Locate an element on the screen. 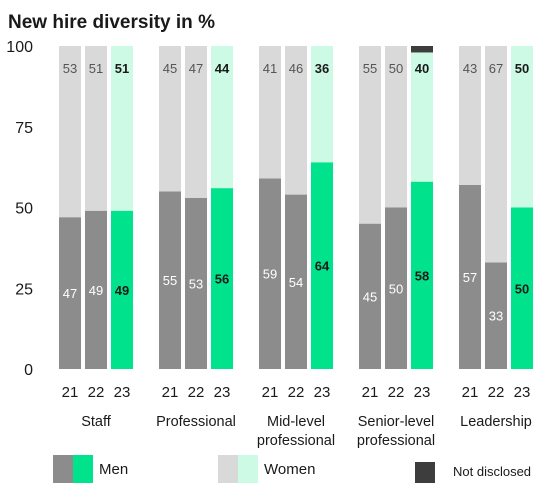 Image resolution: width=552 pixels, height=492 pixels. data-label-men: 58 is located at coordinates (422, 275).